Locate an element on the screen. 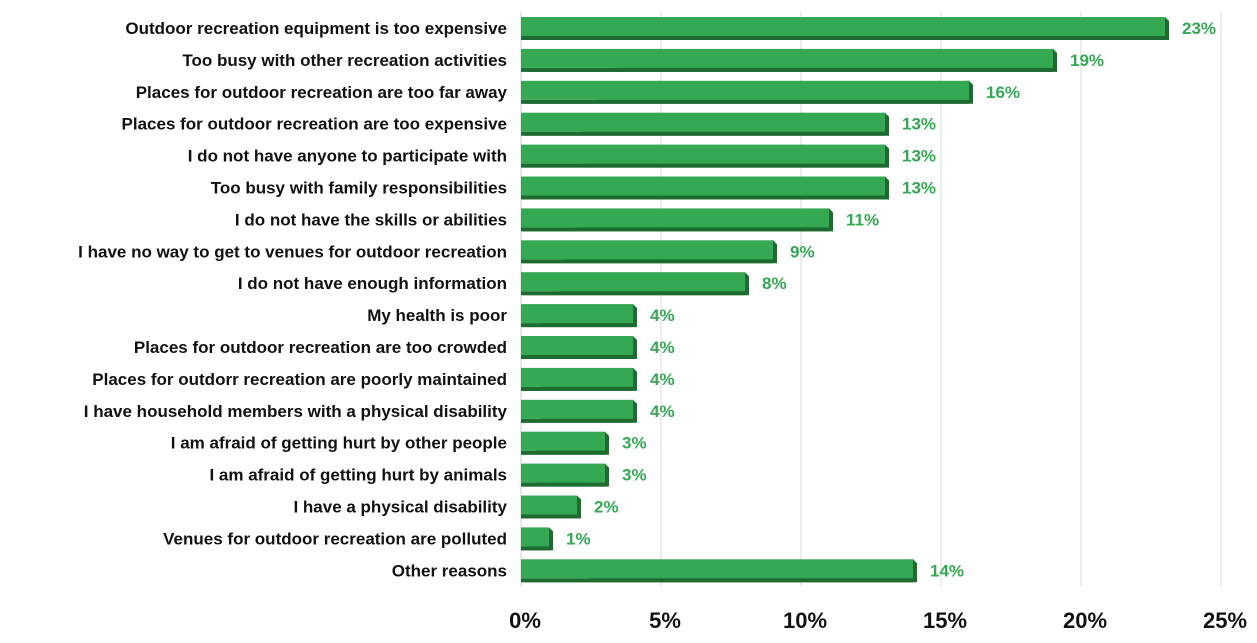 The image size is (1257, 643). value-label: 19% is located at coordinates (1087, 60).